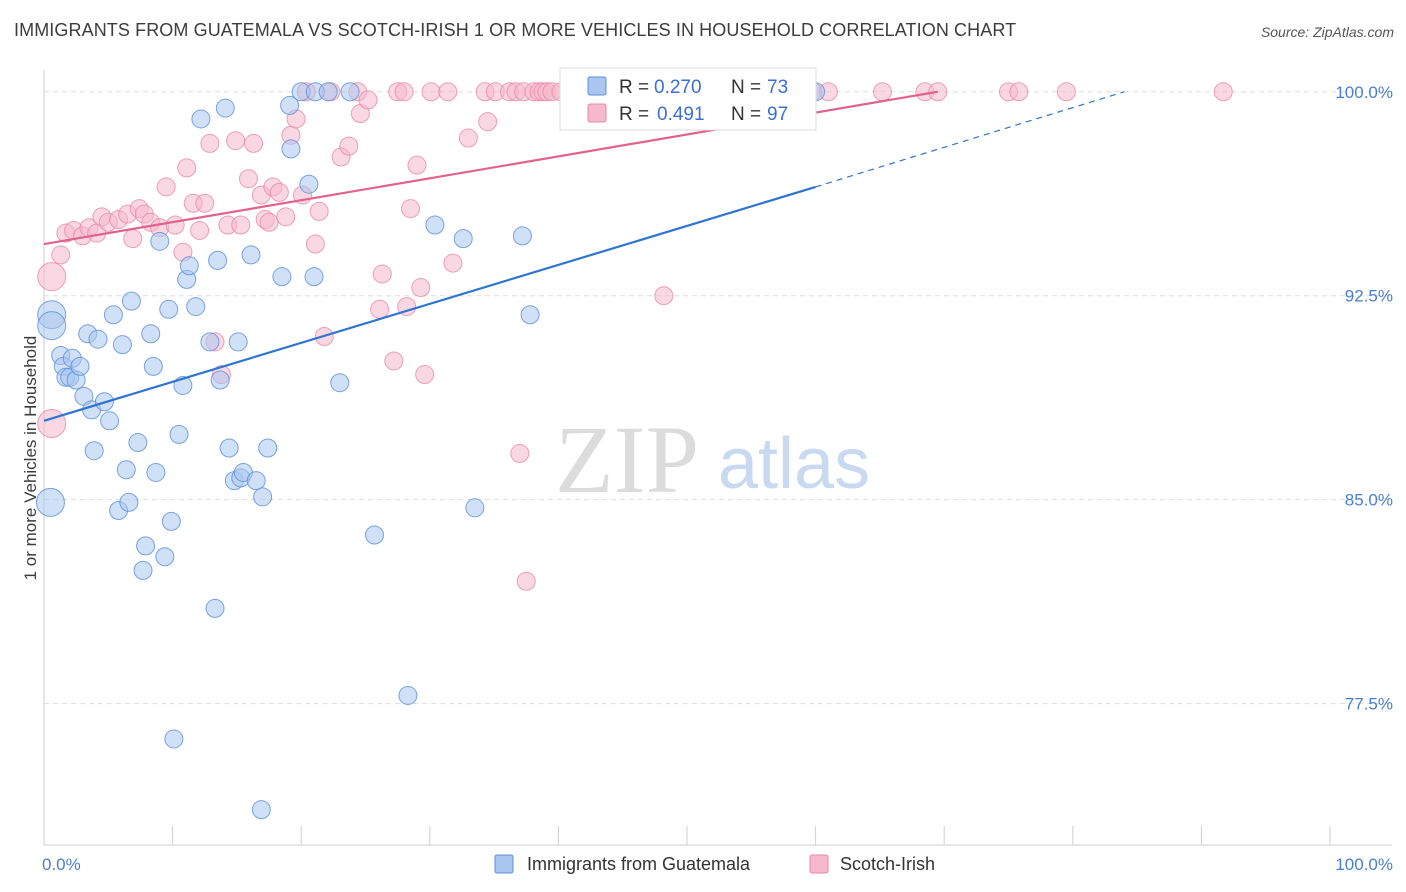  I want to click on watermark-zip: ZIP, so click(627, 459).